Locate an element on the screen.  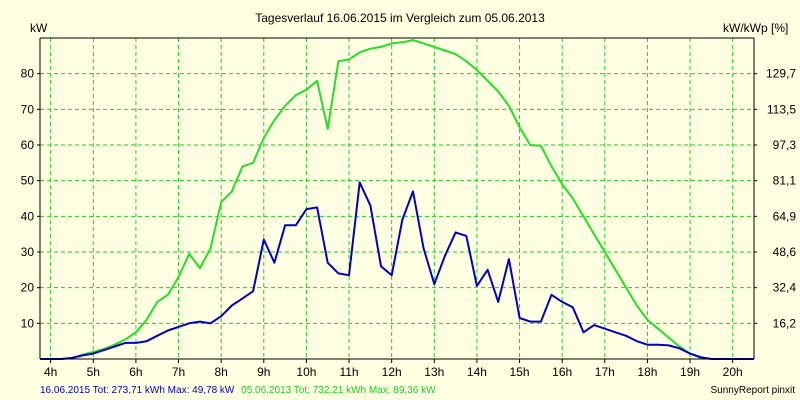
y-tick-label-right: 48,6 is located at coordinates (785, 252).